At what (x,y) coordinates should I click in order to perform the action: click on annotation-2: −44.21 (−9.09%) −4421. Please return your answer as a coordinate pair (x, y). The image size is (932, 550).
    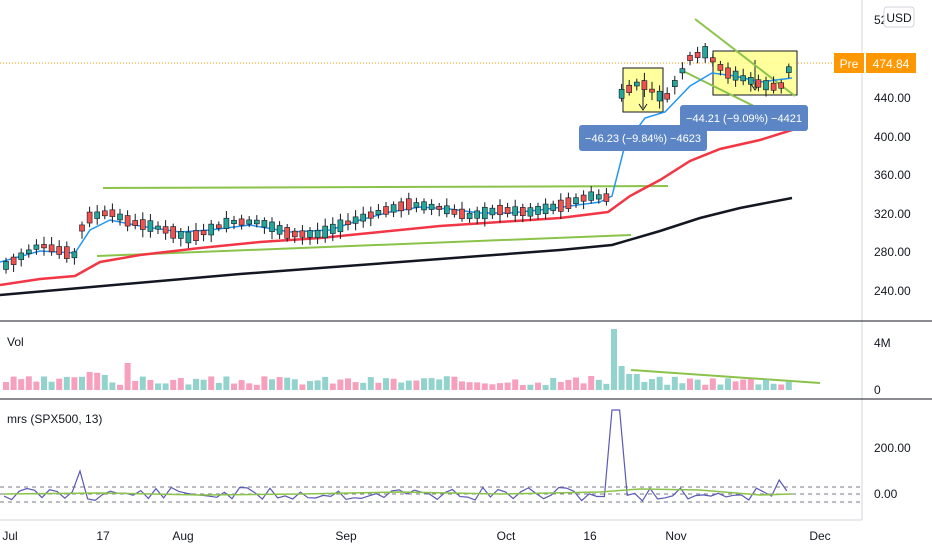
    Looking at the image, I should click on (744, 118).